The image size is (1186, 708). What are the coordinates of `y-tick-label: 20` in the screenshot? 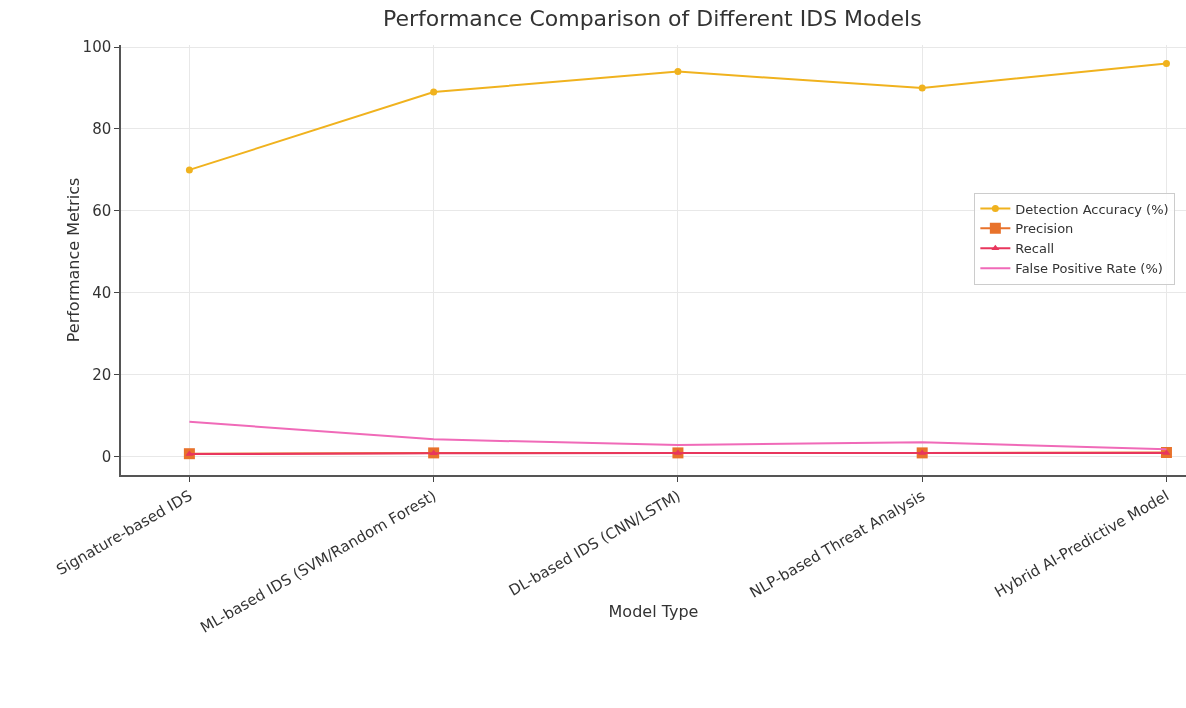 It's located at (102, 374).